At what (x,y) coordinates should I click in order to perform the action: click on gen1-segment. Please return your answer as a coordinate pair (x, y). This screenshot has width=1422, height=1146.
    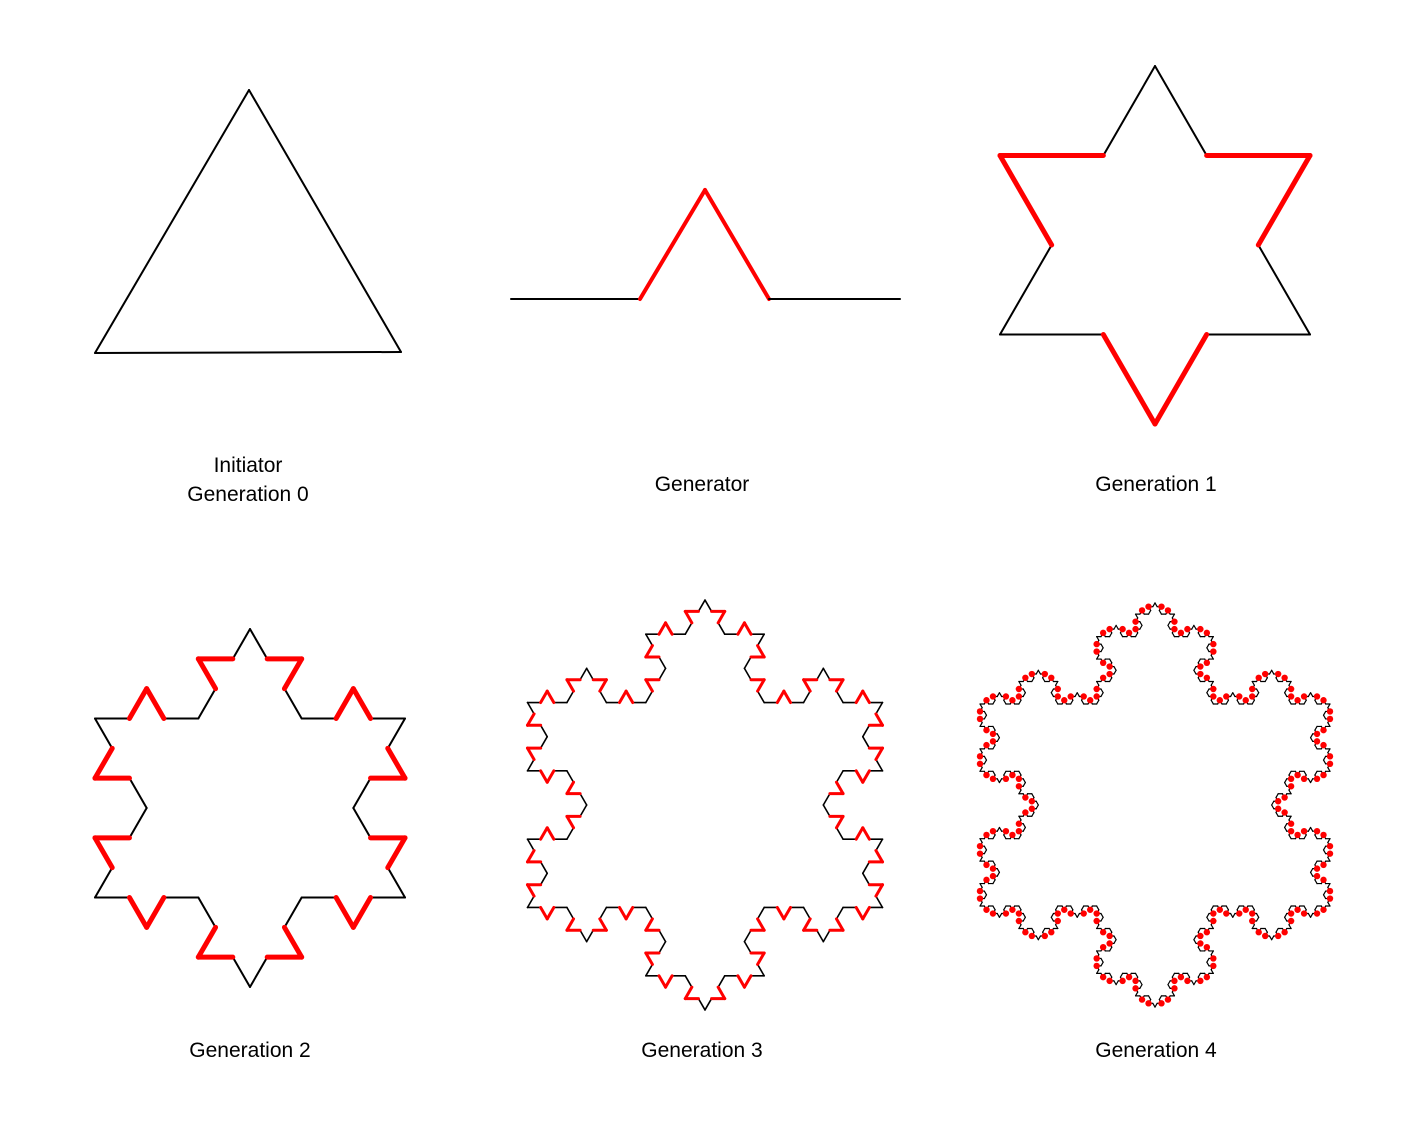
    Looking at the image, I should click on (1129, 111).